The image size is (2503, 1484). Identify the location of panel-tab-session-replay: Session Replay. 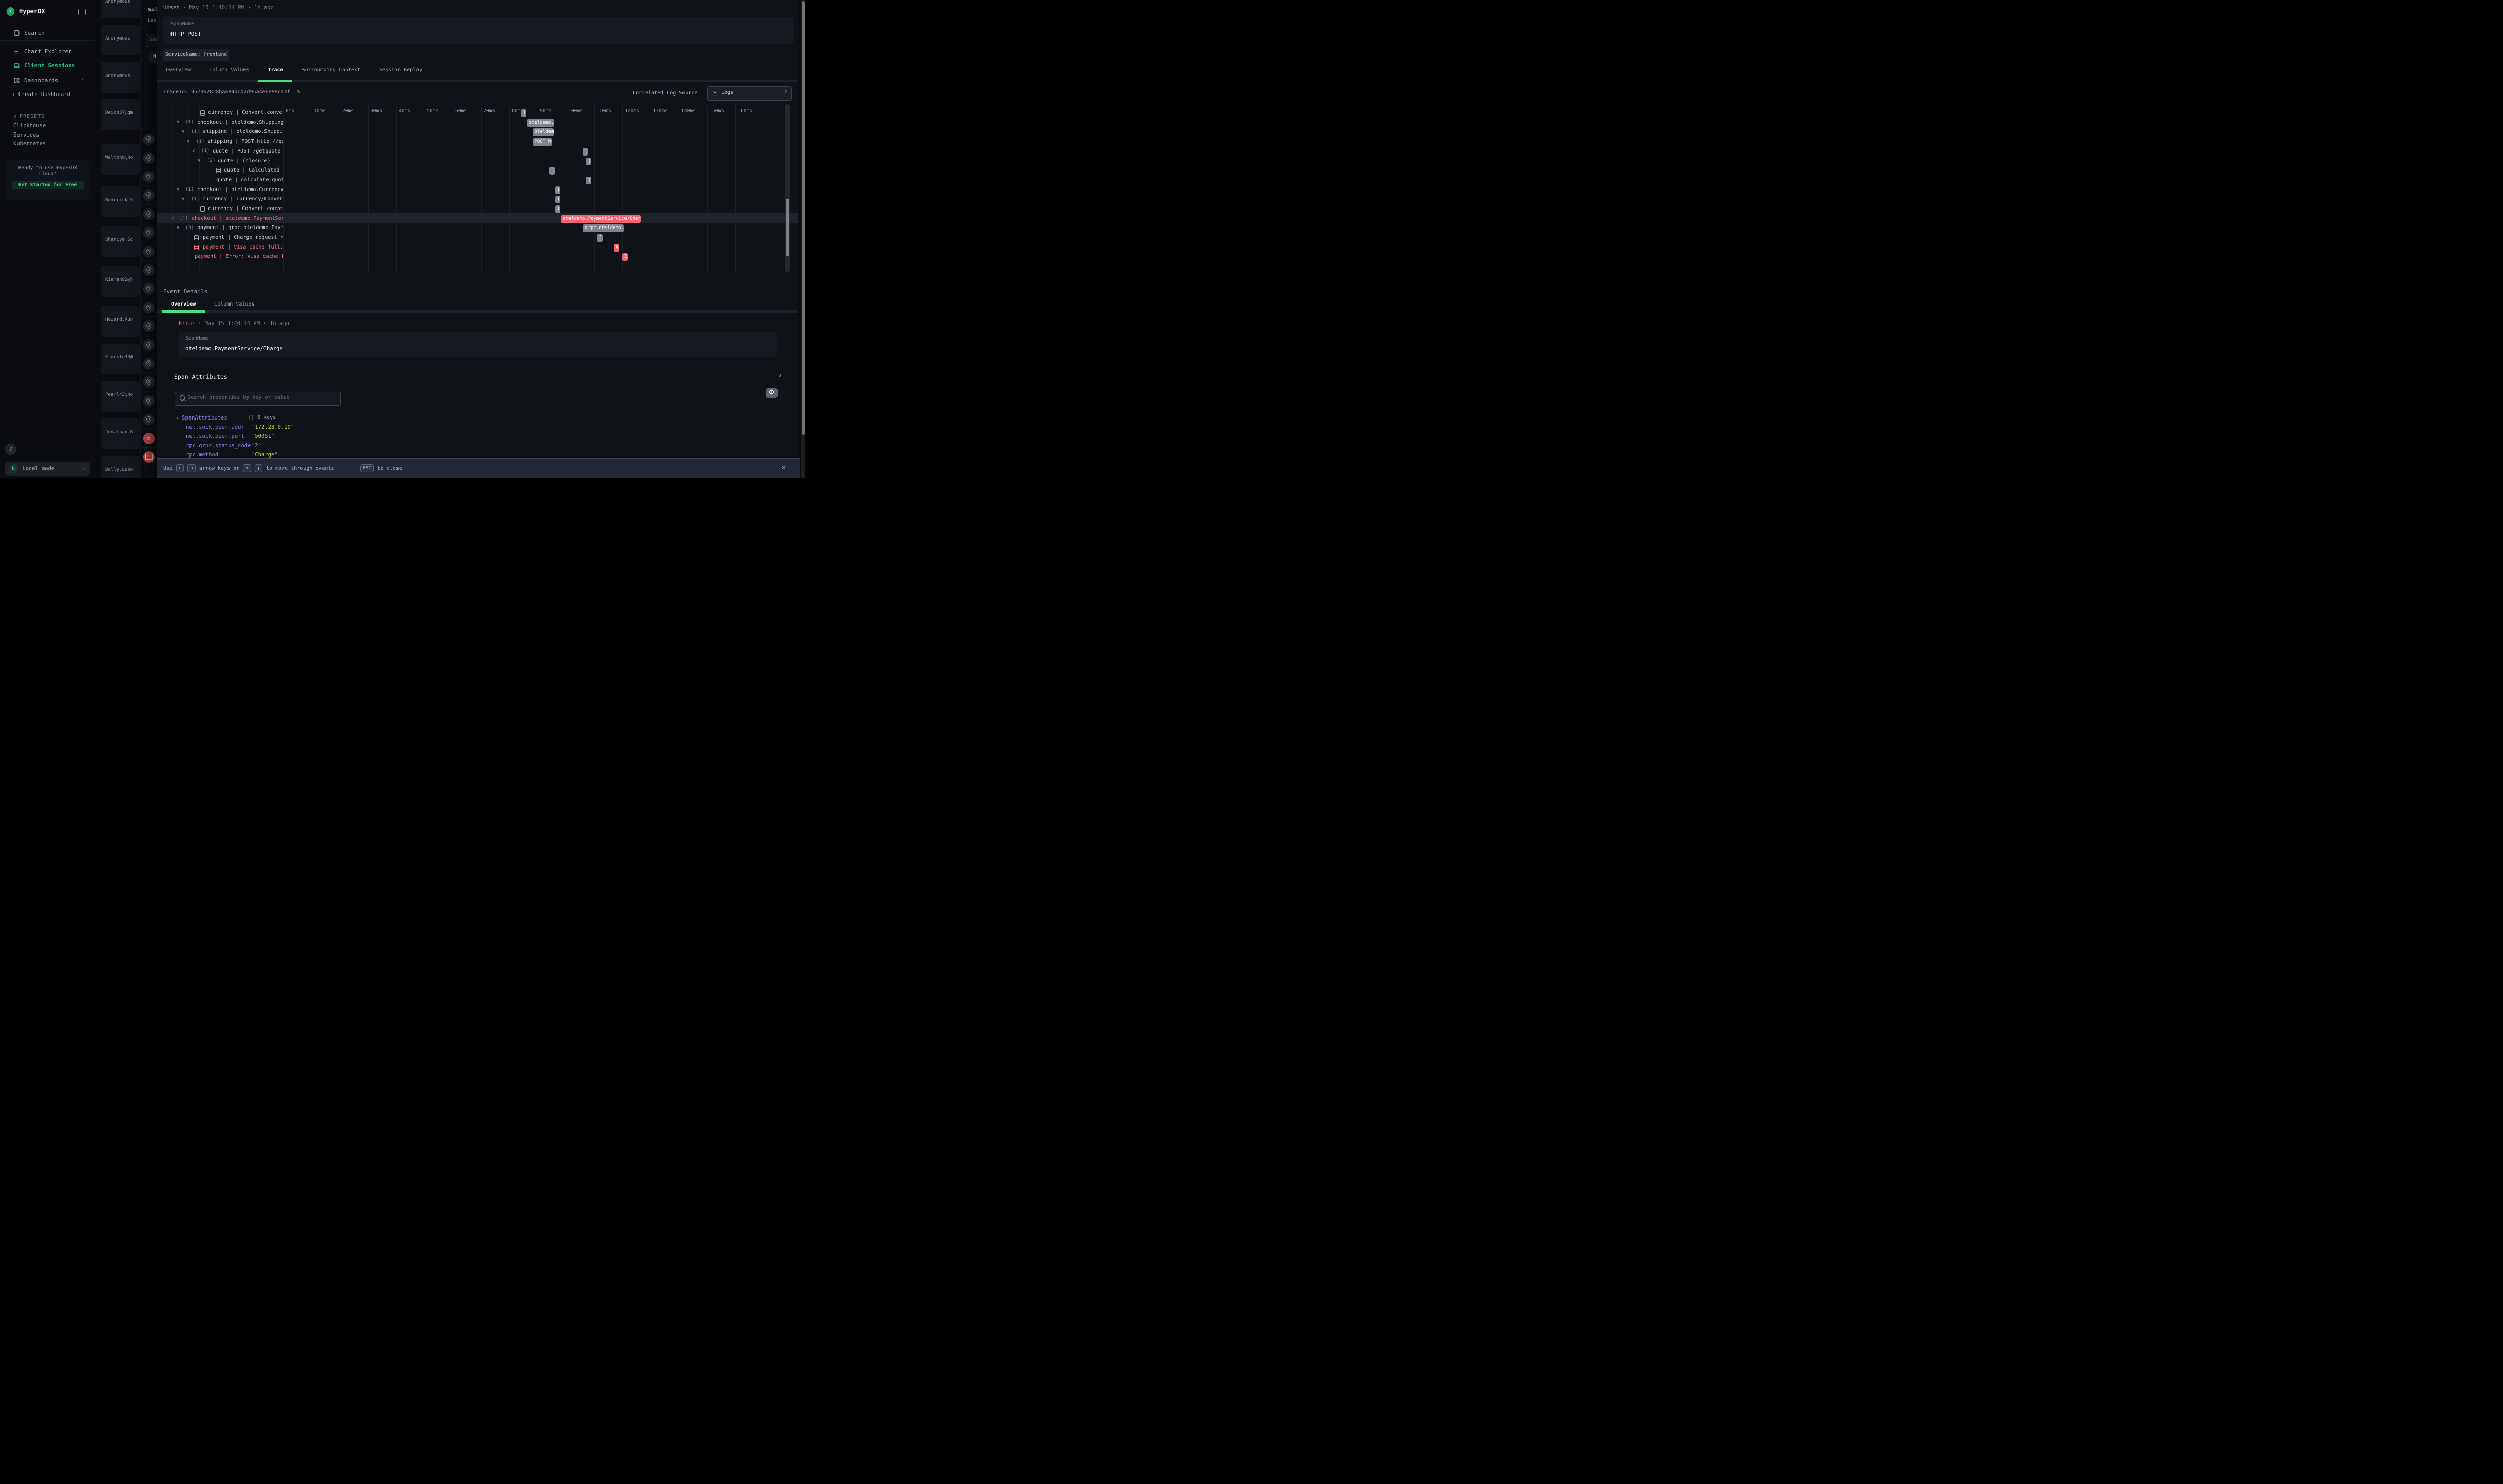
(400, 70).